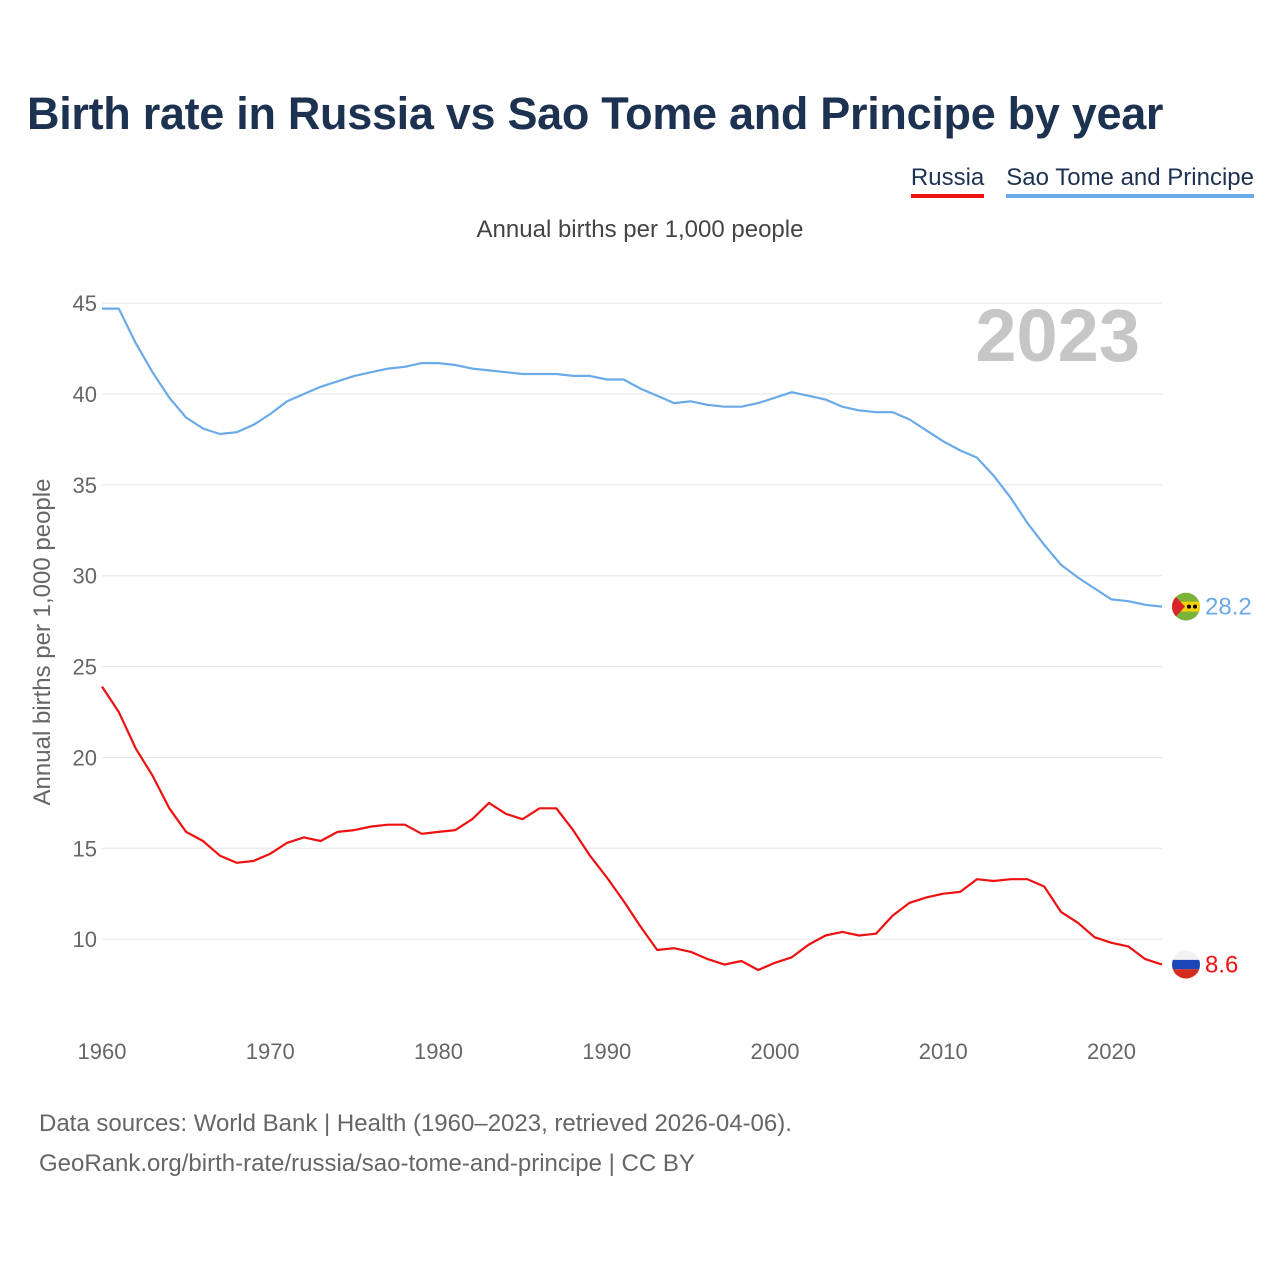 The height and width of the screenshot is (1280, 1280). What do you see at coordinates (943, 1051) in the screenshot?
I see `x-tick-label: 2010` at bounding box center [943, 1051].